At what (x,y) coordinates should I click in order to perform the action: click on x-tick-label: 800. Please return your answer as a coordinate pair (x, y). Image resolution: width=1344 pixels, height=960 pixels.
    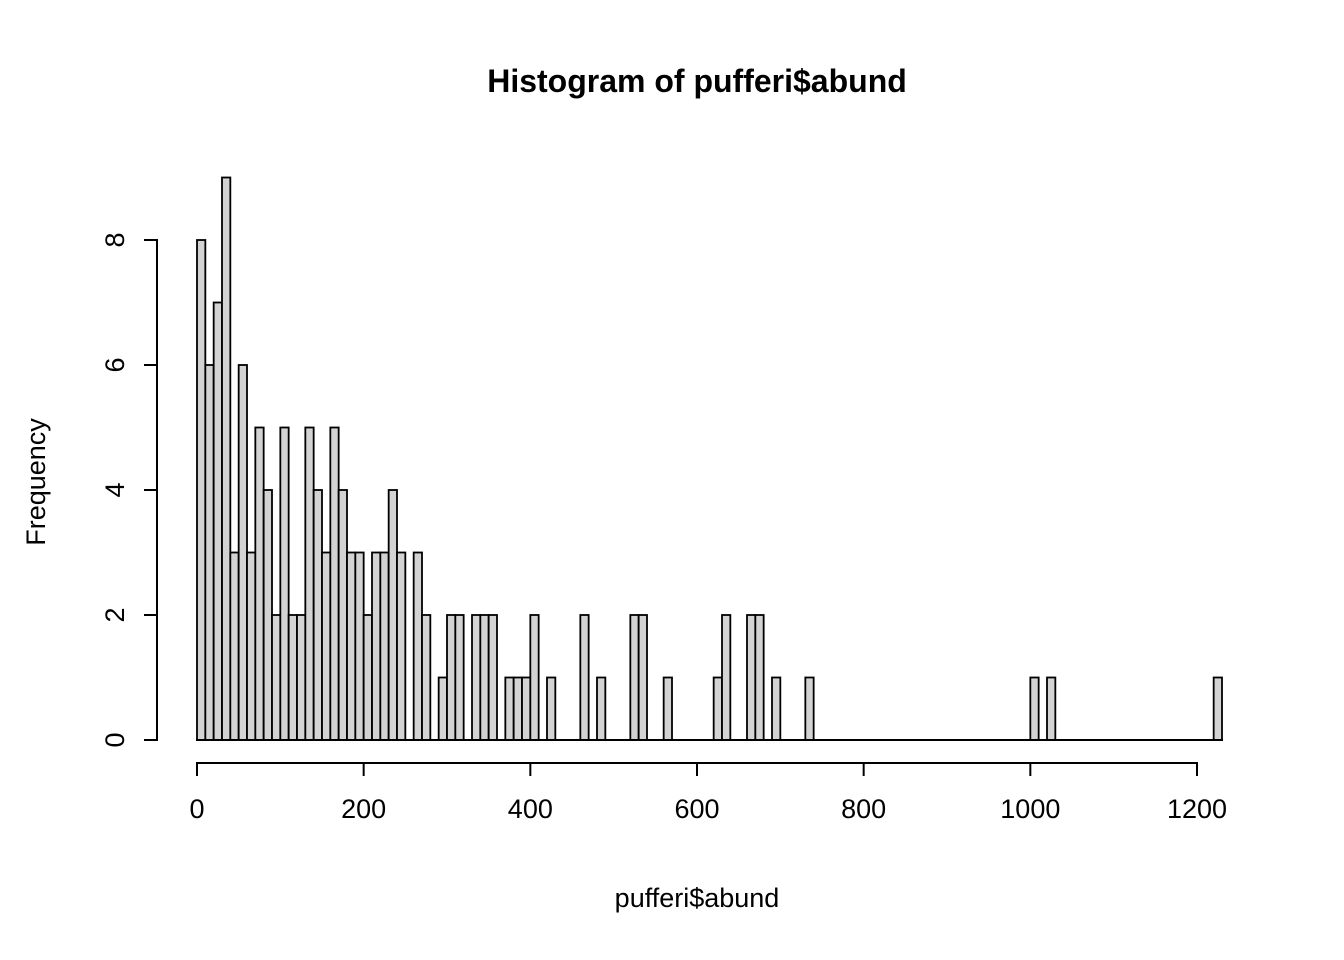
    Looking at the image, I should click on (863, 809).